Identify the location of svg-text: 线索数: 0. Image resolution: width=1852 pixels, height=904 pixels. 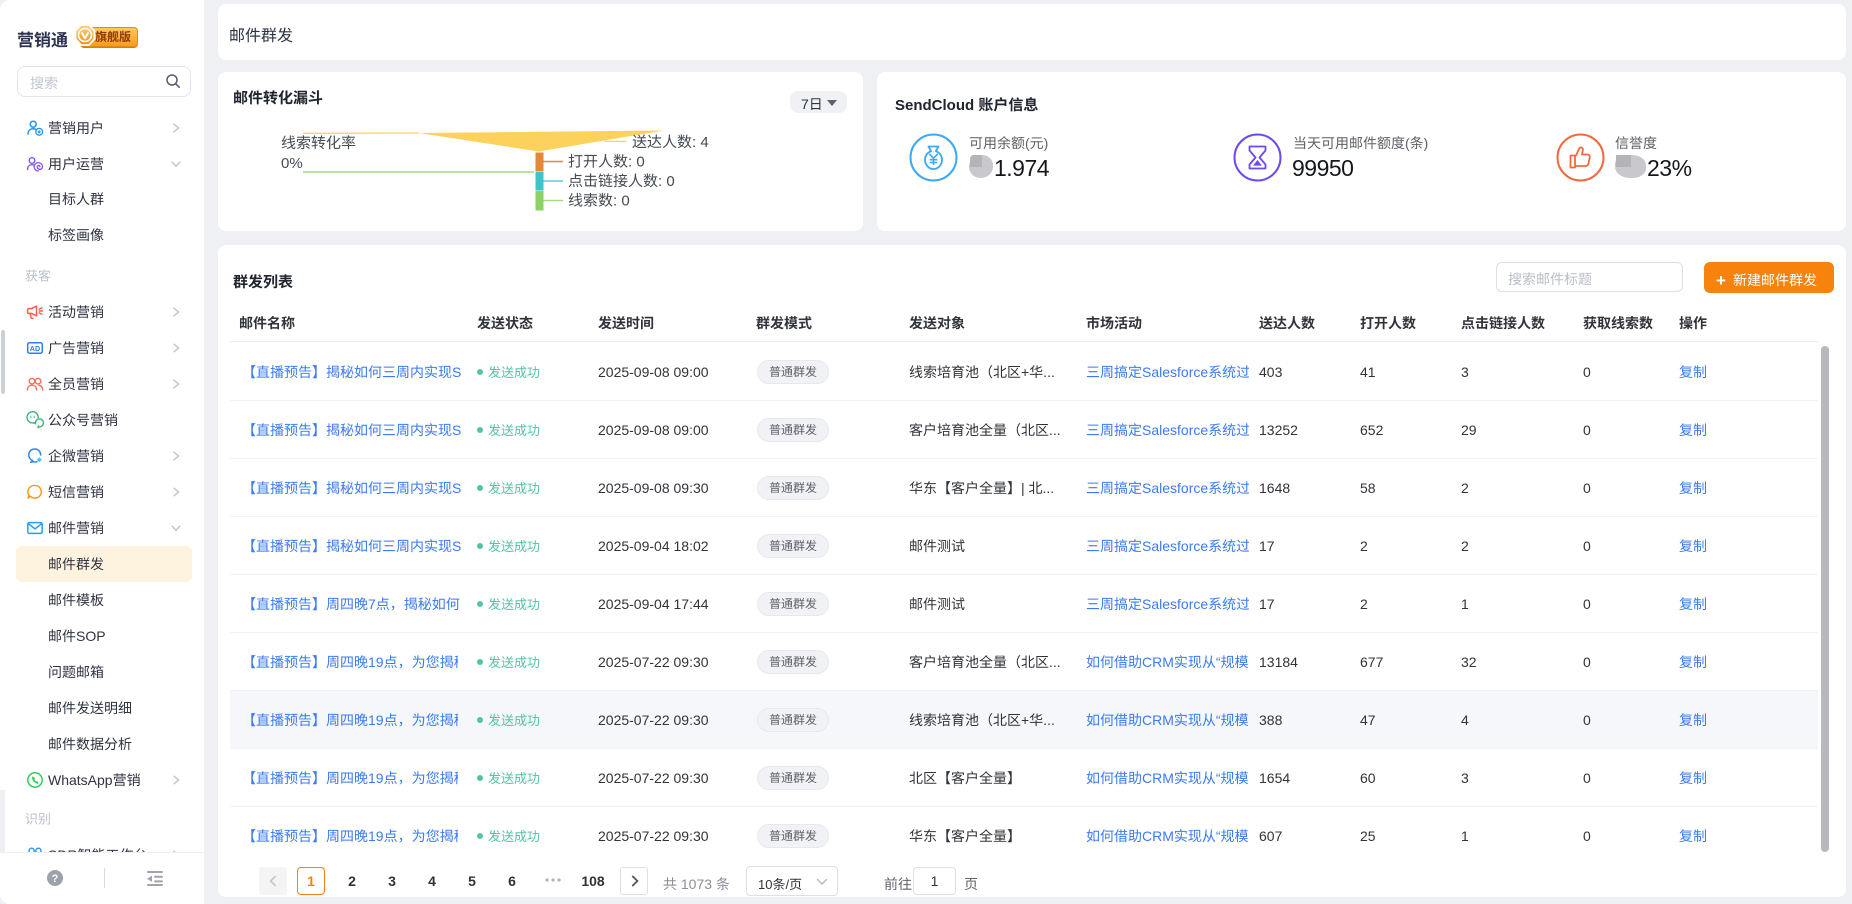
(599, 200).